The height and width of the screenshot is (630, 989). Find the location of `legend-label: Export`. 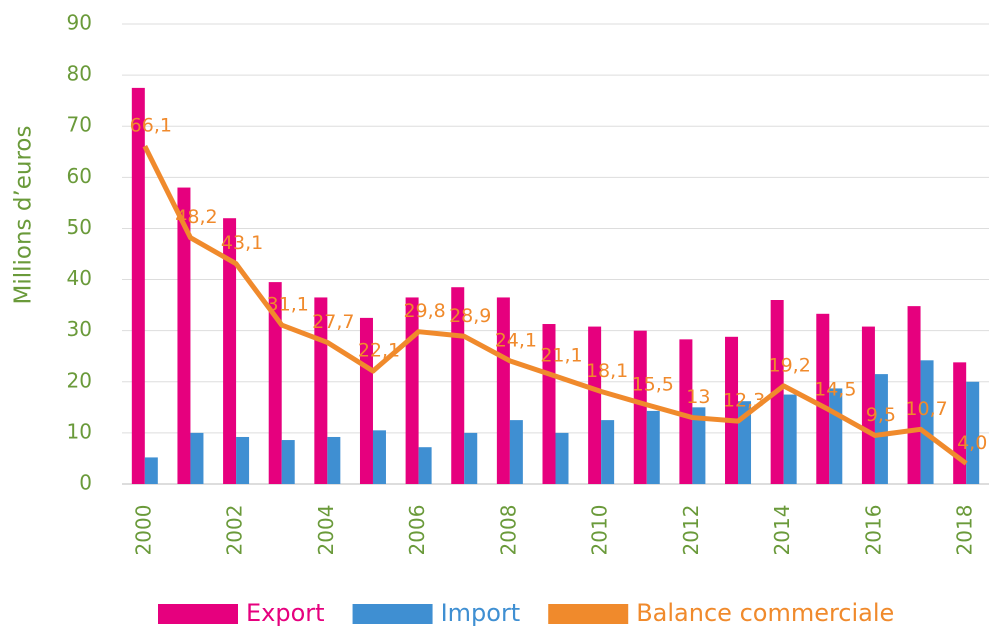

legend-label: Export is located at coordinates (285, 613).